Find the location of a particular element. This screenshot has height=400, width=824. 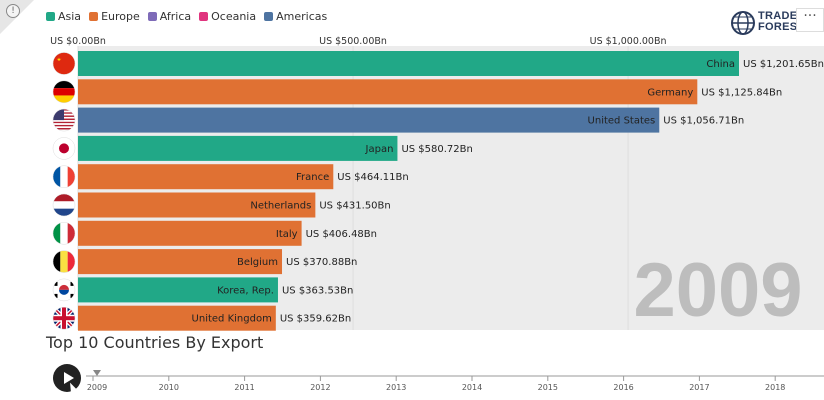

timeline-year-label: 2015 is located at coordinates (548, 387).